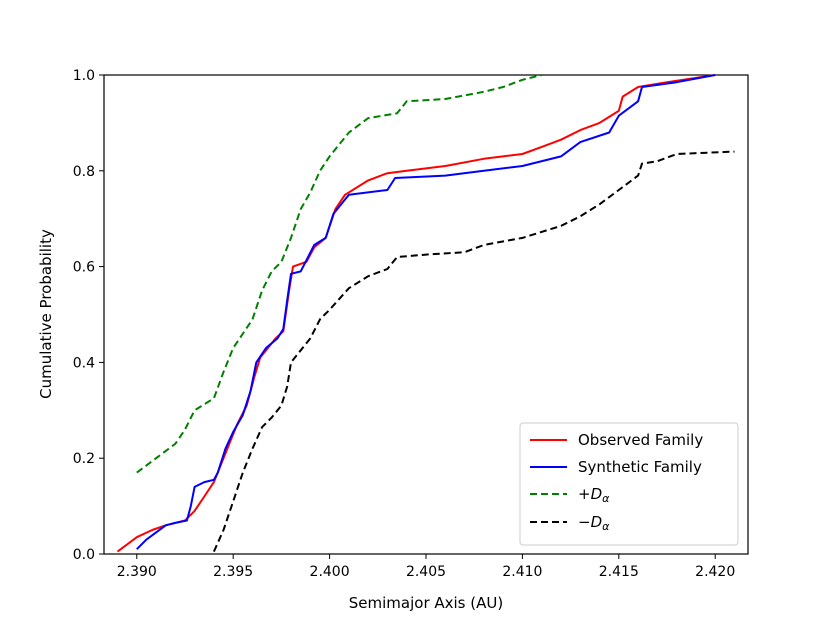 The height and width of the screenshot is (623, 830). I want to click on y-tick-label: 0.0, so click(84, 555).